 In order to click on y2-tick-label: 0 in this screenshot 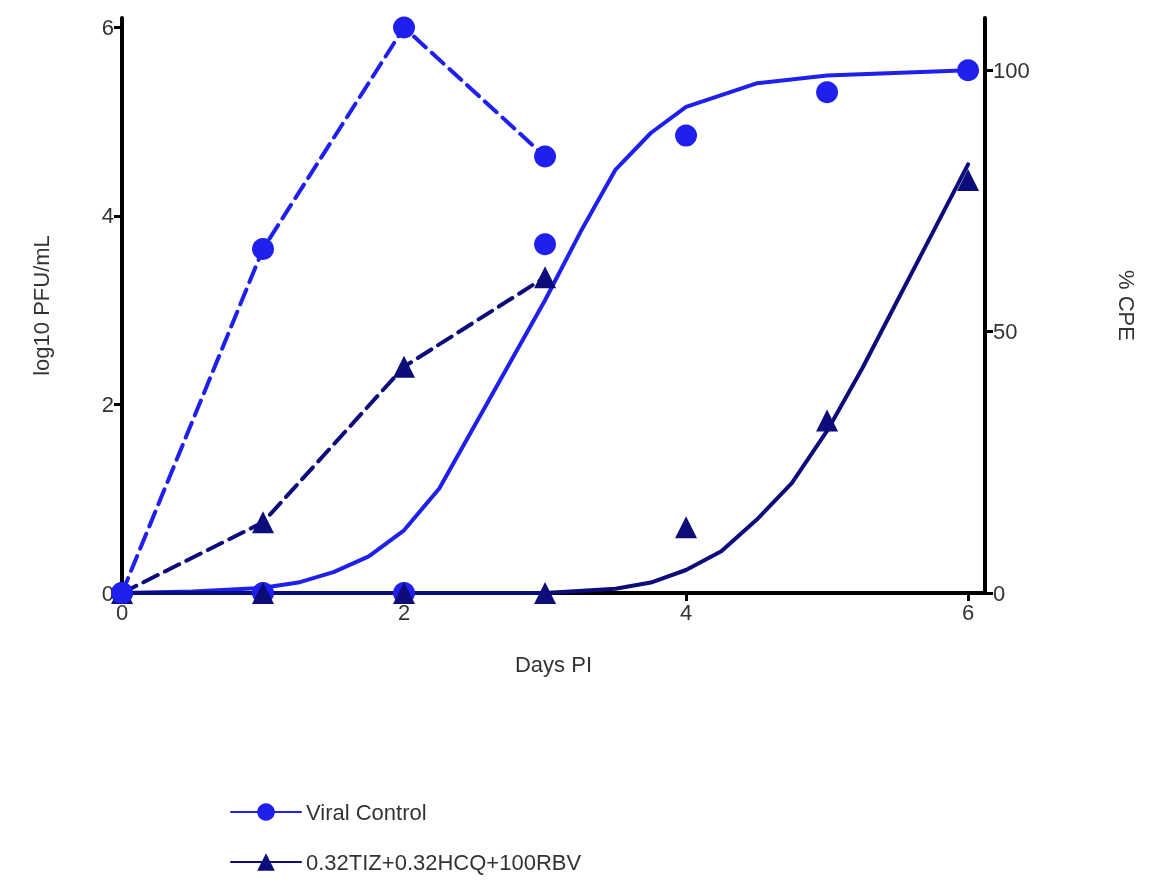, I will do `click(999, 593)`.